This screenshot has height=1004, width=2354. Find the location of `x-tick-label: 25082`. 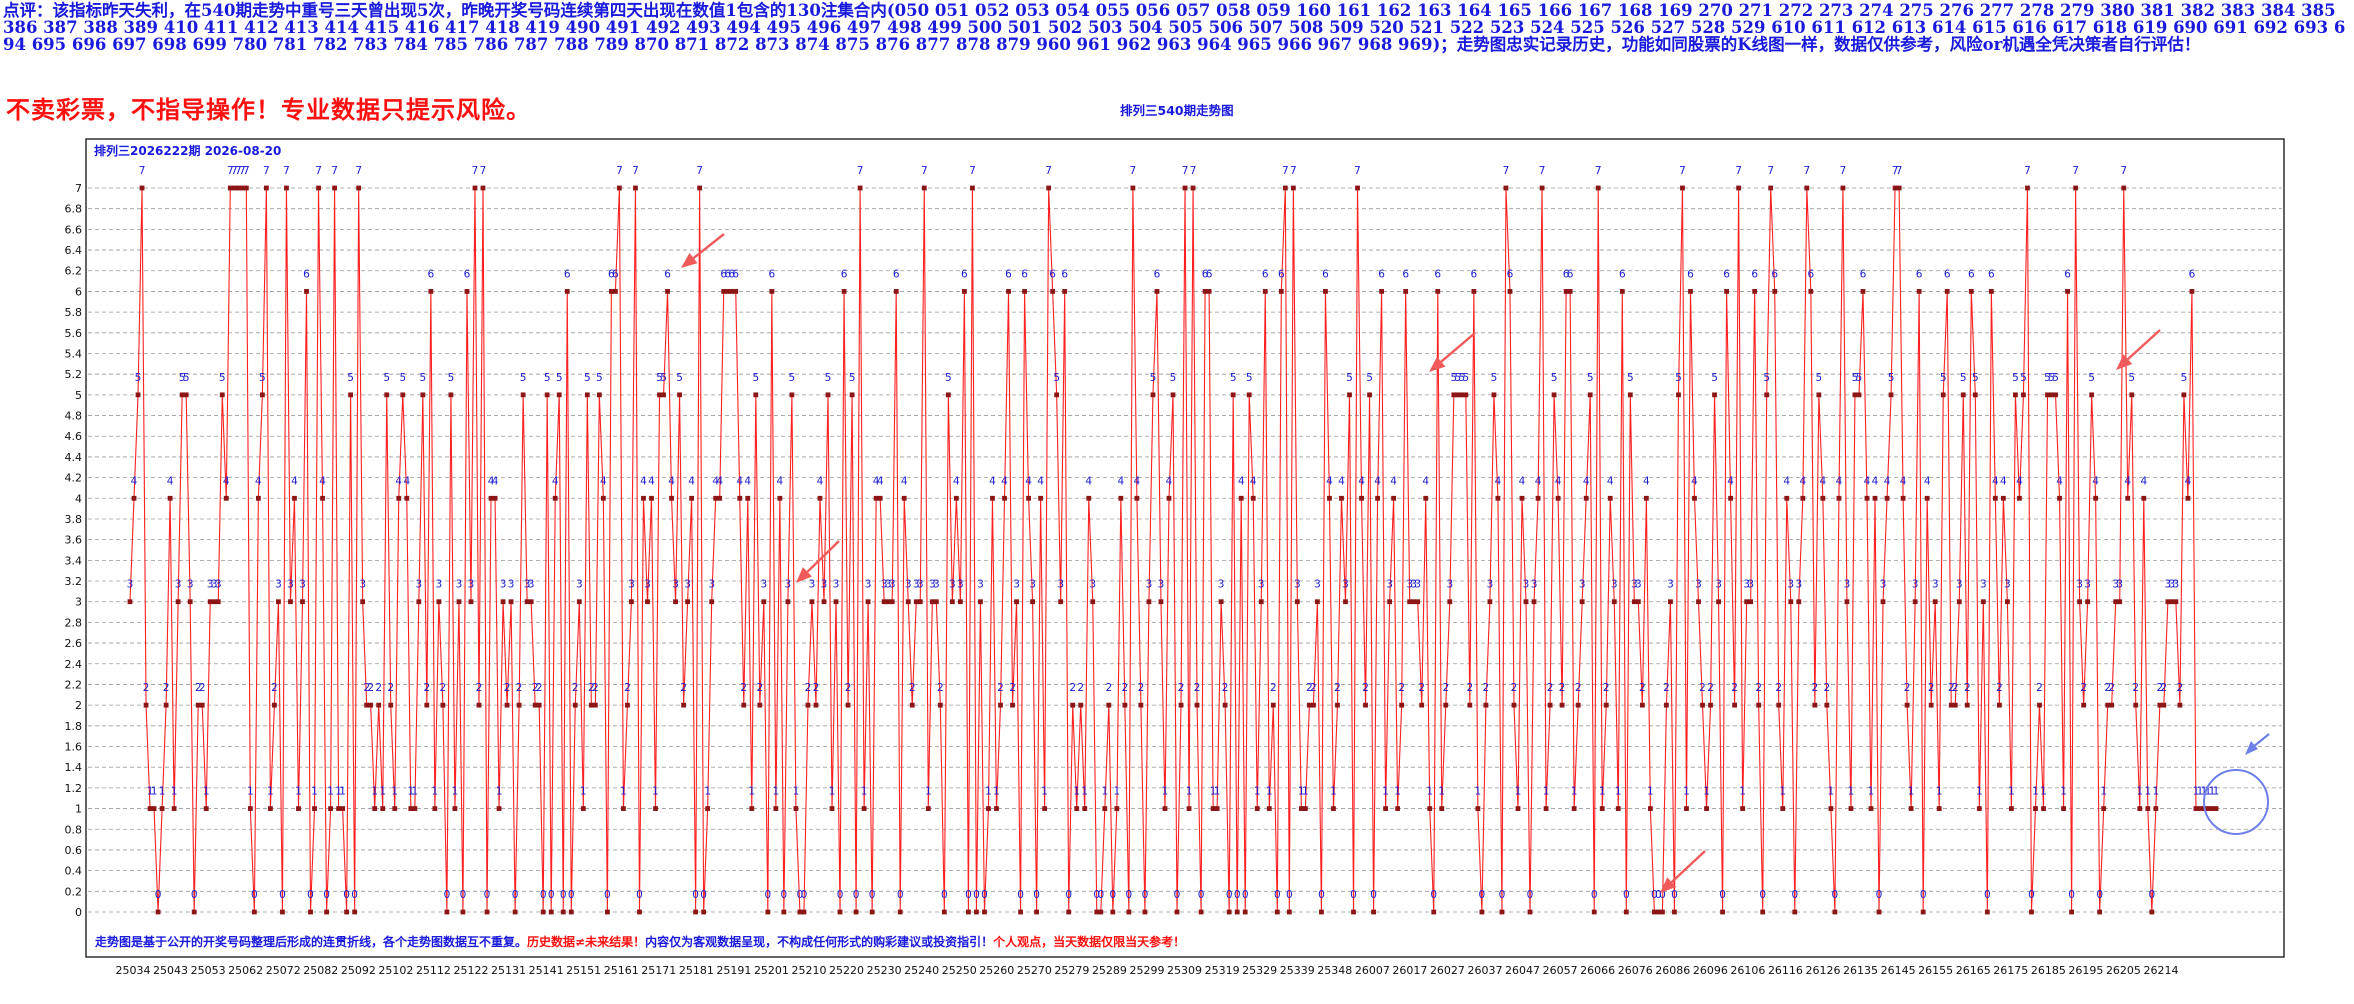

x-tick-label: 25082 is located at coordinates (320, 970).